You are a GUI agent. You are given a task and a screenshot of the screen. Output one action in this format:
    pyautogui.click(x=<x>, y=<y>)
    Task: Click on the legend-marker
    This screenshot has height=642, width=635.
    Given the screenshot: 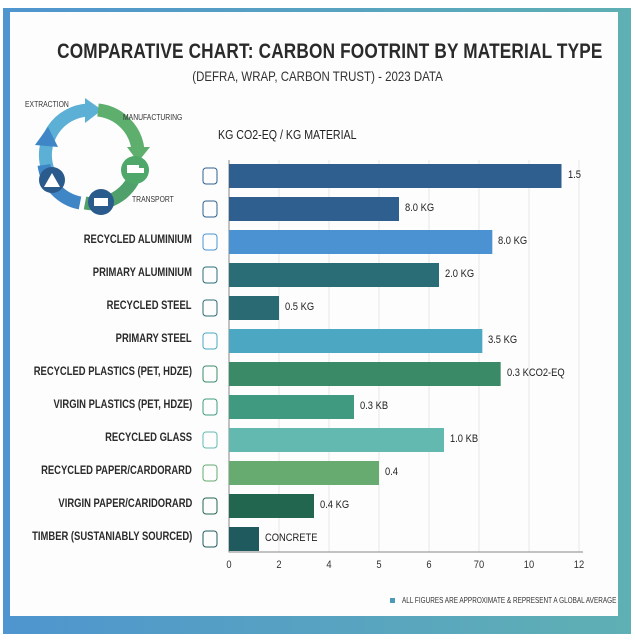 What is the action you would take?
    pyautogui.click(x=392, y=600)
    